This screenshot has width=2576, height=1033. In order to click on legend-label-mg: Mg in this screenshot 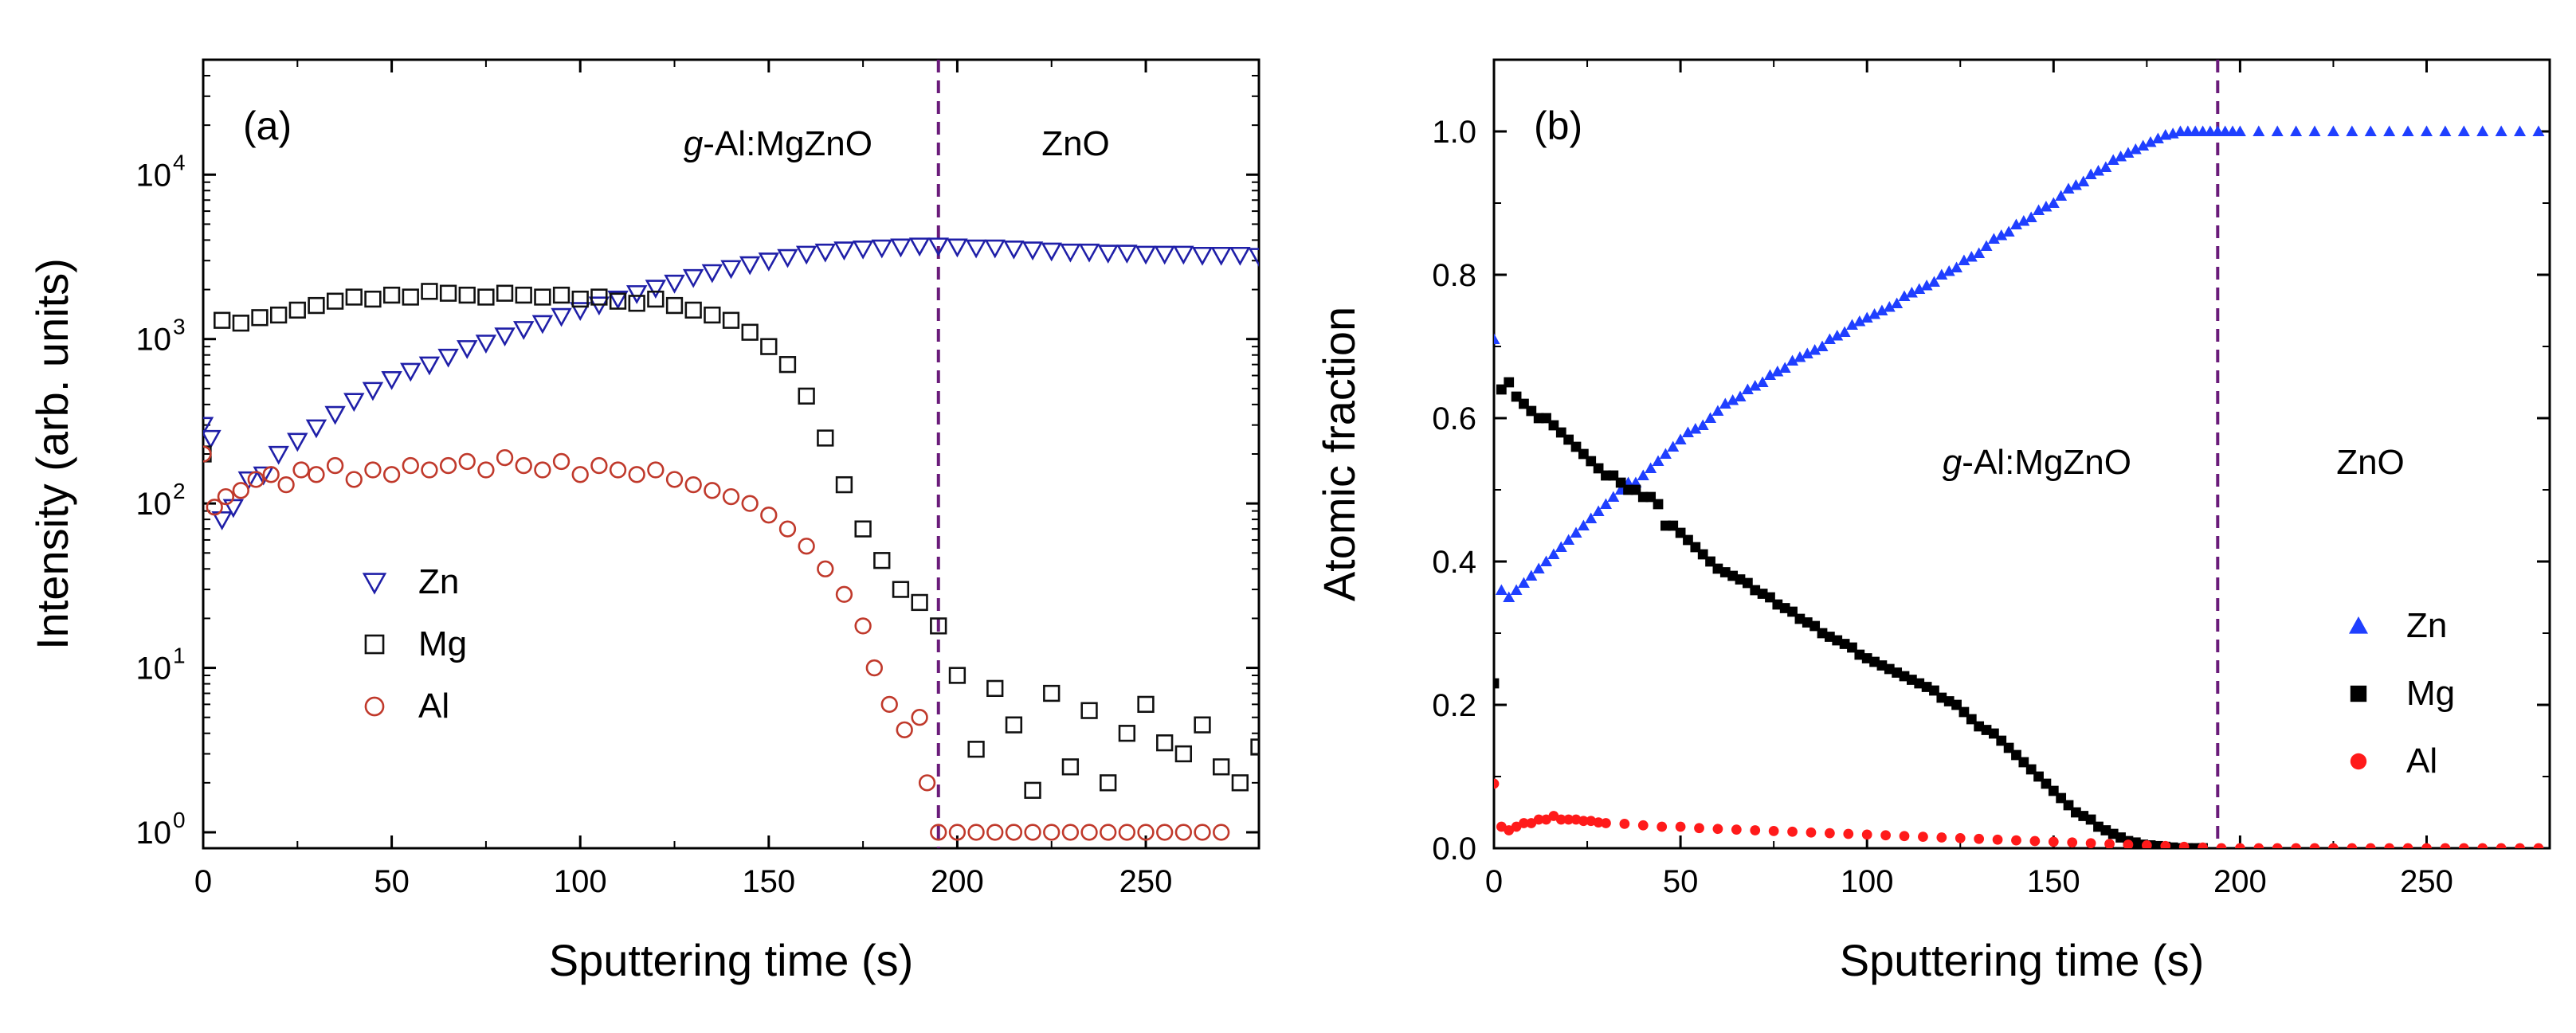, I will do `click(2430, 693)`.